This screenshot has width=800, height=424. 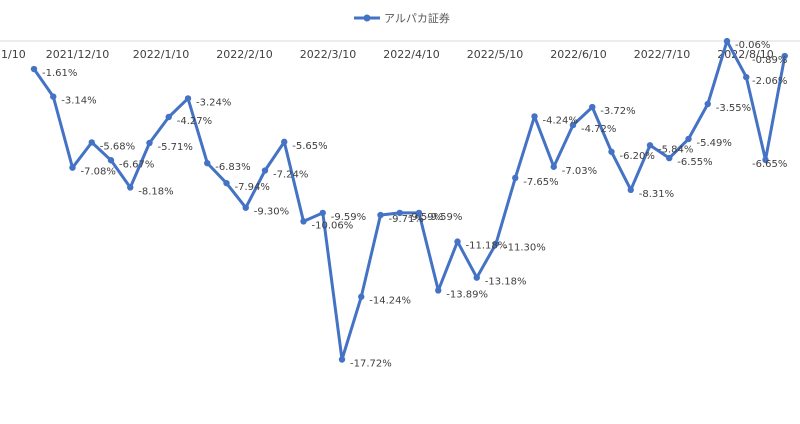 I want to click on data-label: -9.71%, so click(x=406, y=219).